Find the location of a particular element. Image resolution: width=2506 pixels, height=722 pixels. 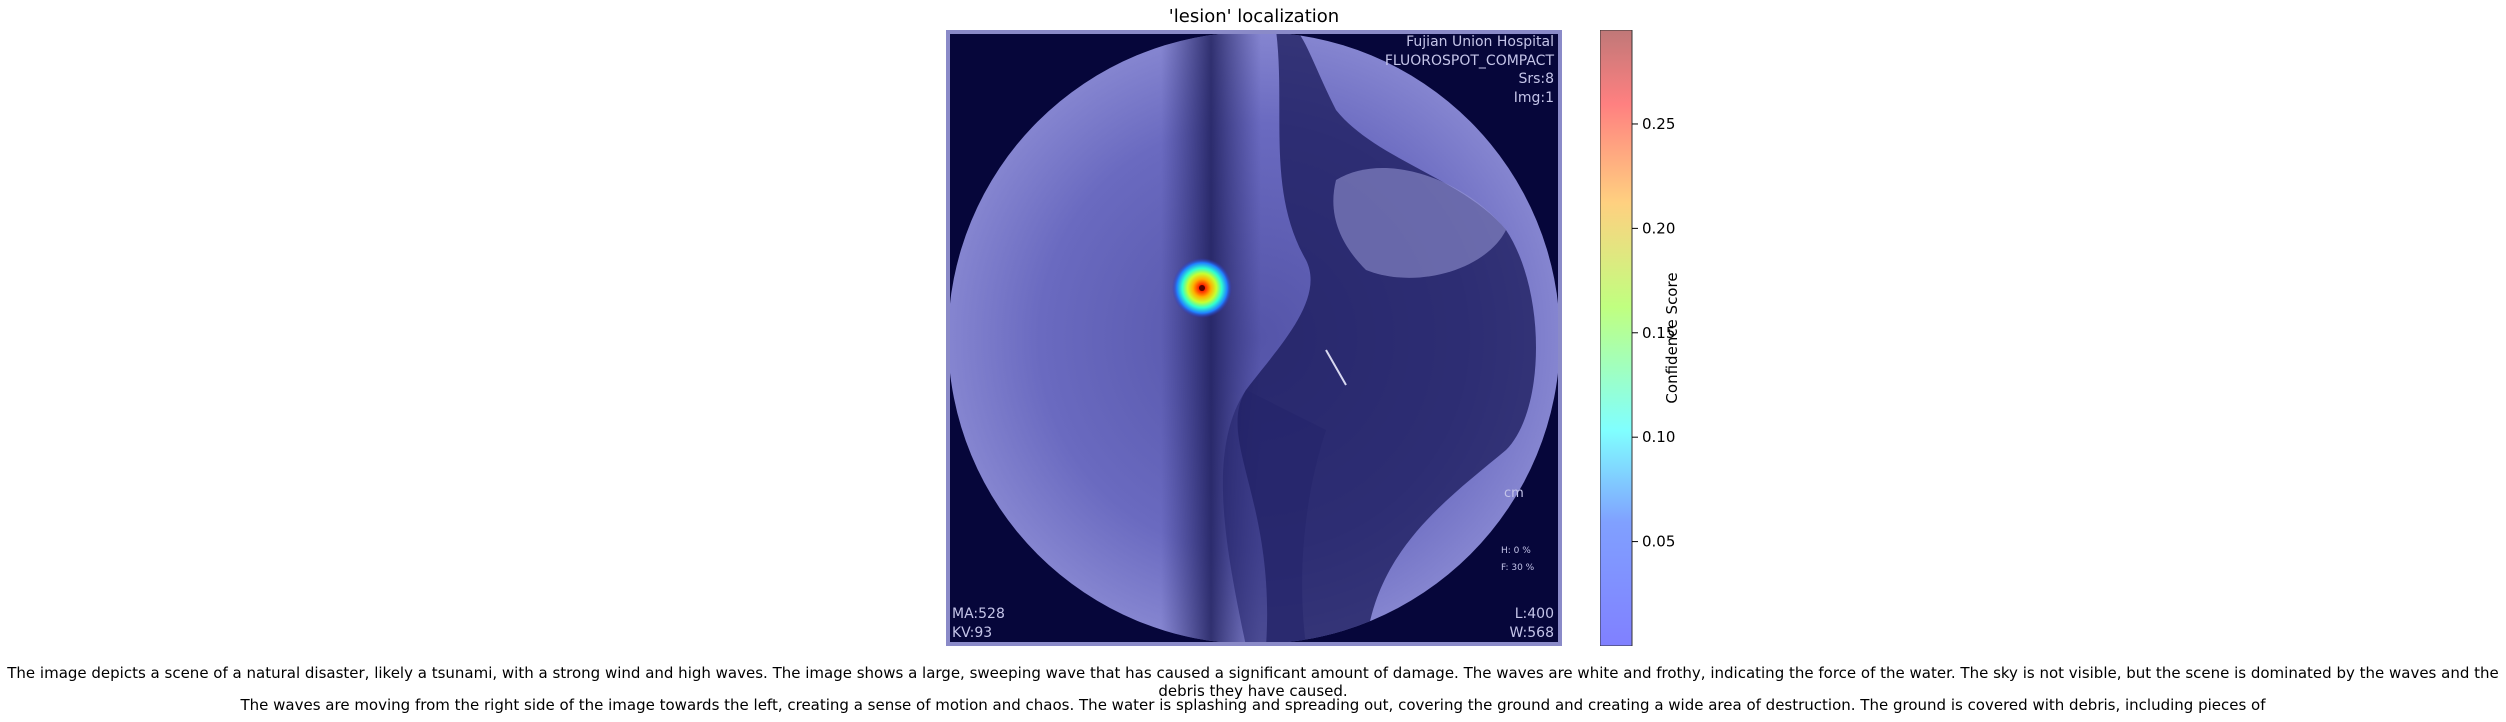

image-number: Img:1 is located at coordinates (1534, 98).